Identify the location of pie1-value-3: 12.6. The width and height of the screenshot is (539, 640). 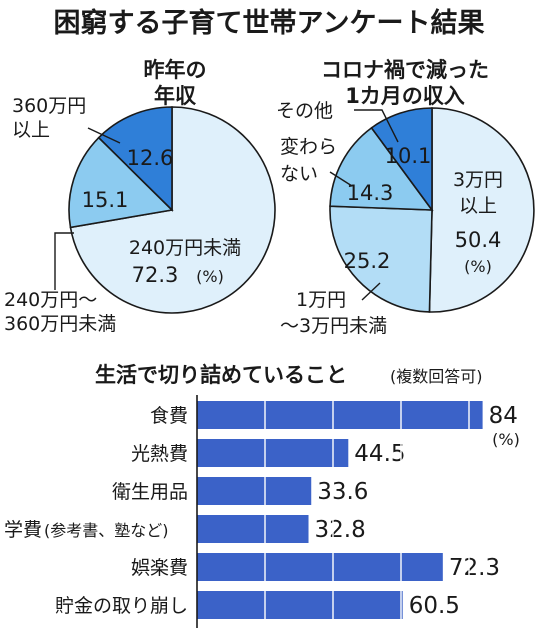
(150, 158).